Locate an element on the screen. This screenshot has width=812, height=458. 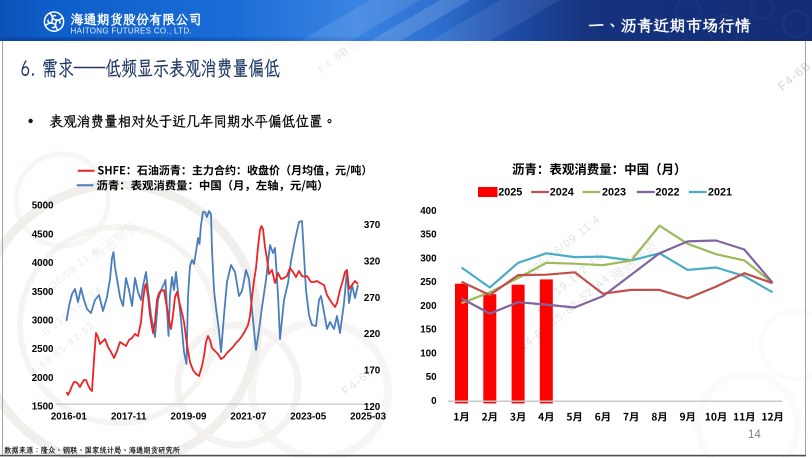
svg-text: 2025 is located at coordinates (510, 193).